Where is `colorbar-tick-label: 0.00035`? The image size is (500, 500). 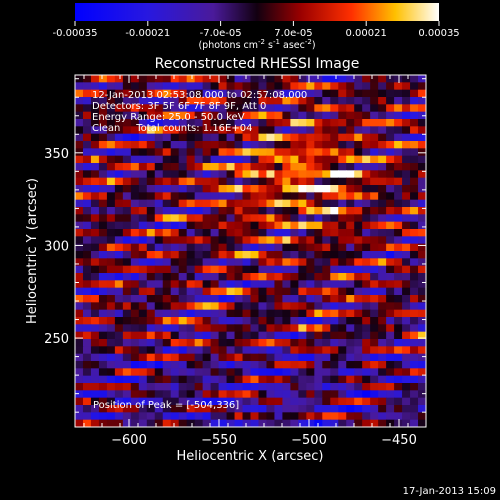 colorbar-tick-label: 0.00035 is located at coordinates (438, 33).